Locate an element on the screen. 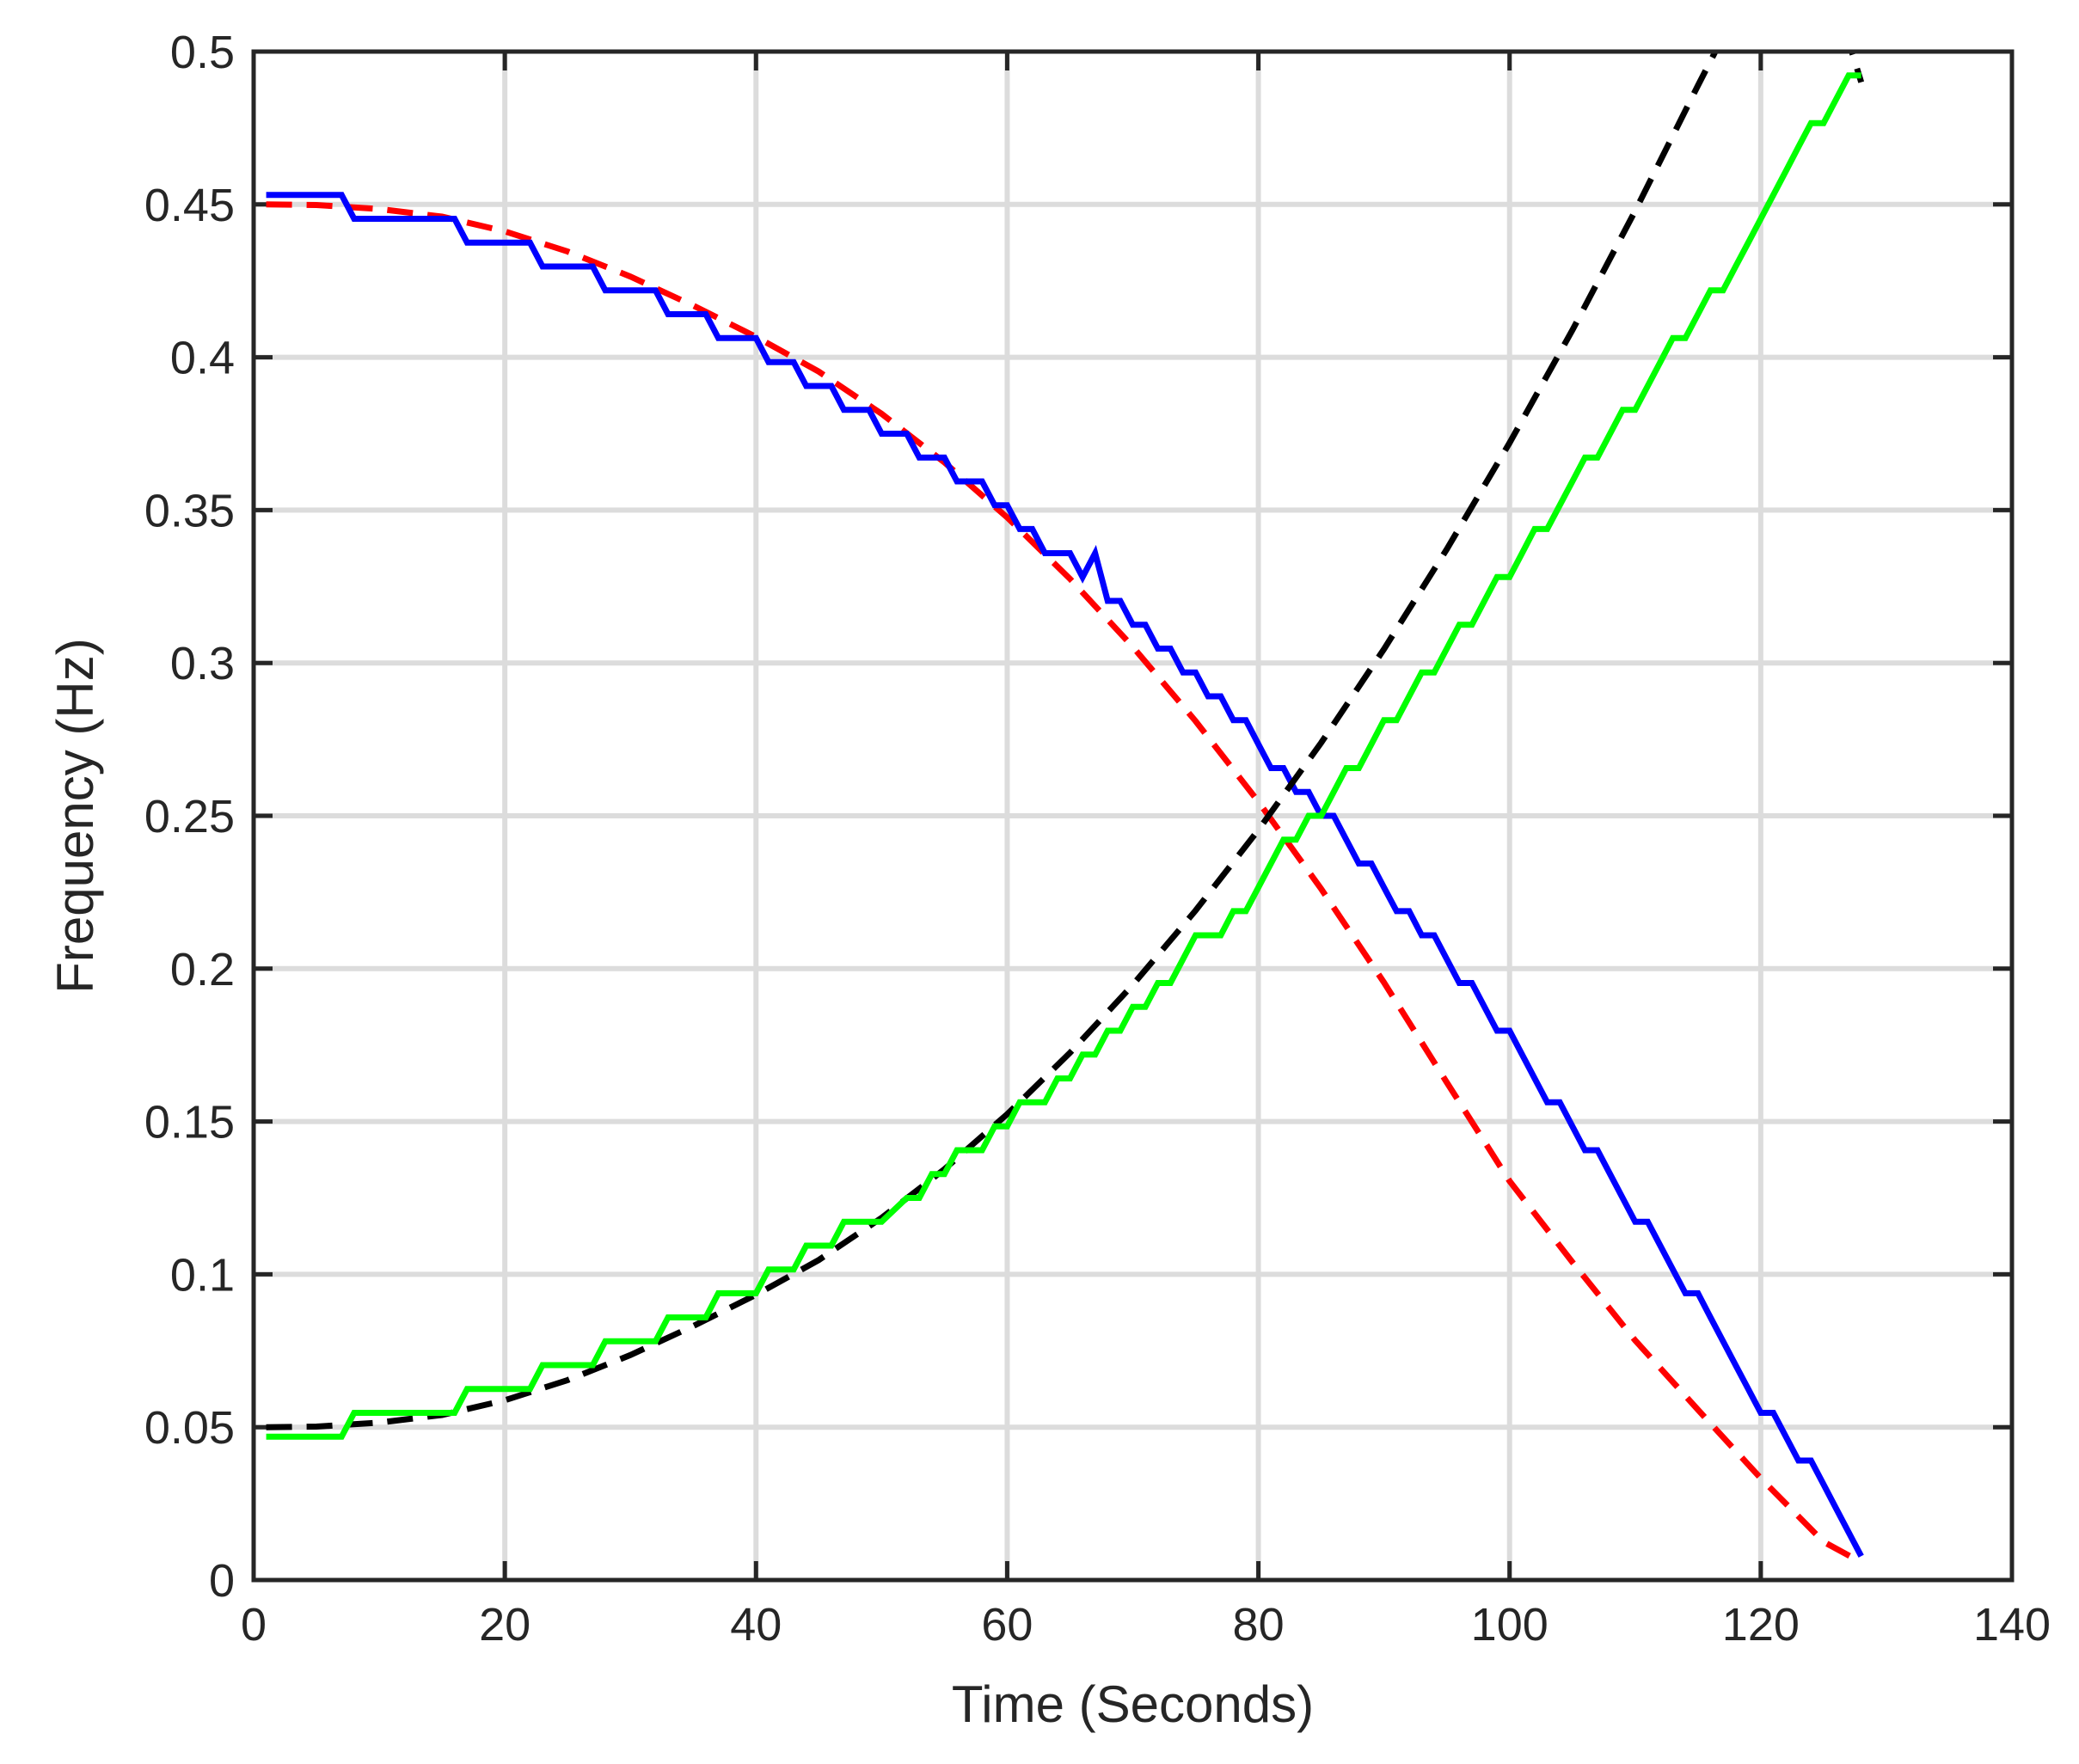  y-tick-label: 0.45 is located at coordinates (189, 205).